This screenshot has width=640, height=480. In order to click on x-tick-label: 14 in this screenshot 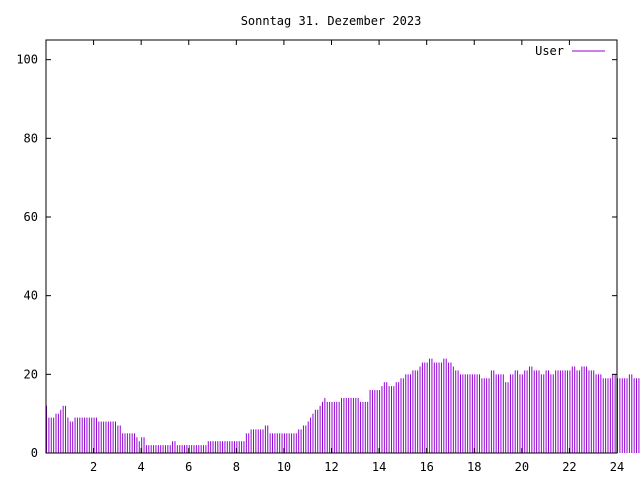, I will do `click(379, 467)`.